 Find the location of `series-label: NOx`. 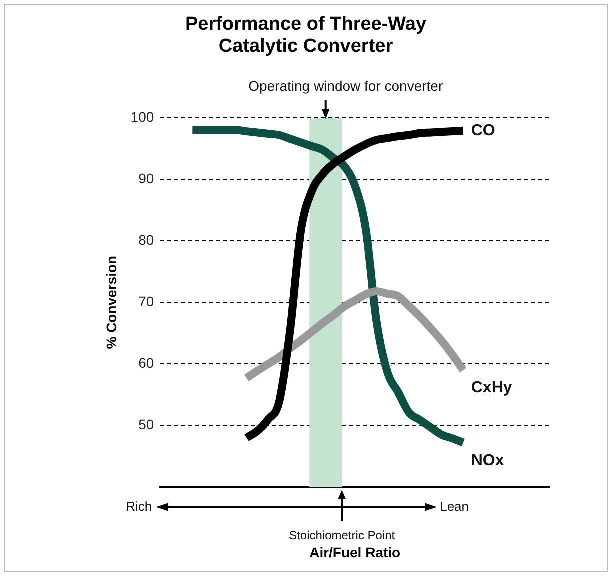

series-label: NOx is located at coordinates (487, 461).